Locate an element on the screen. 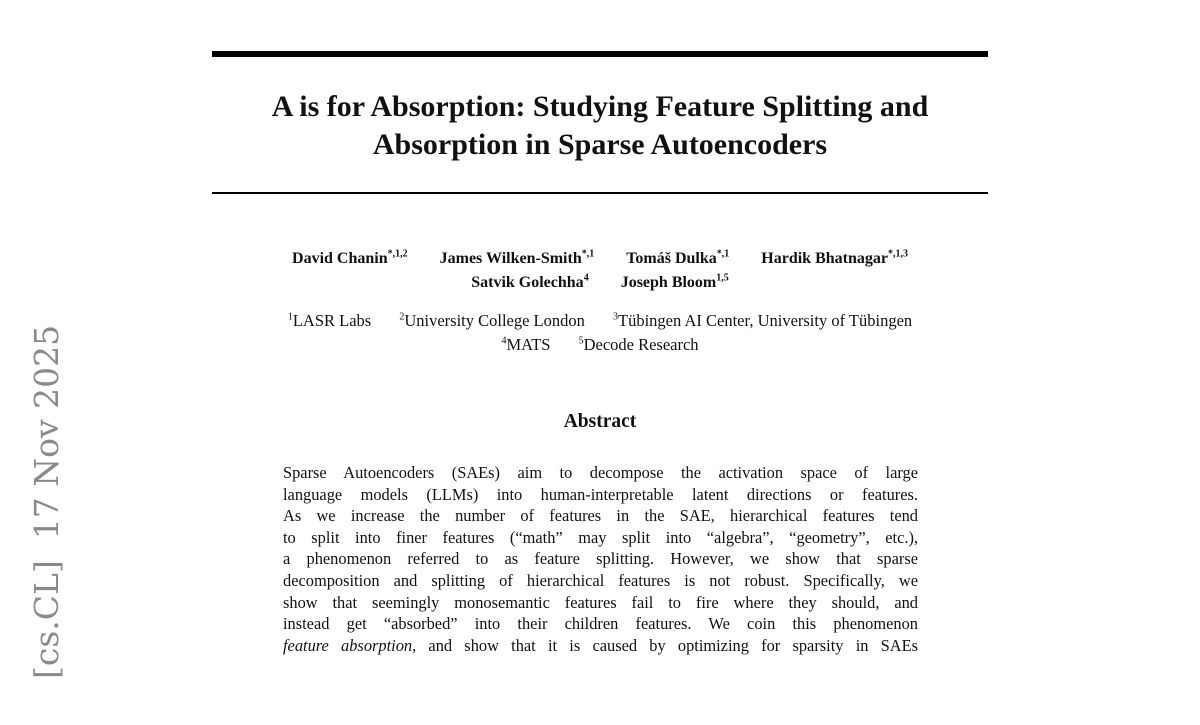 The height and width of the screenshot is (725, 1200). author: Hardik Bhatnagar*,1,3 is located at coordinates (834, 257).